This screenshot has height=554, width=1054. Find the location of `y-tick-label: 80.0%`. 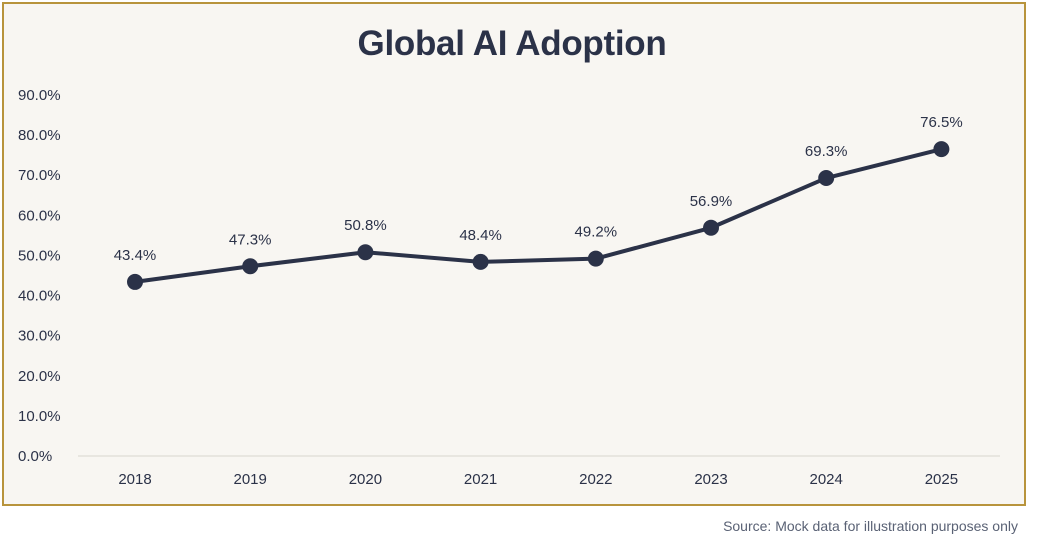

y-tick-label: 80.0% is located at coordinates (39, 135).